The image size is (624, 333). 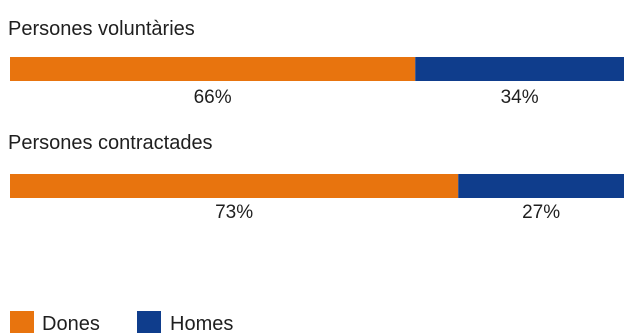 What do you see at coordinates (213, 97) in the screenshot?
I see `data-label-dones-0: 66%` at bounding box center [213, 97].